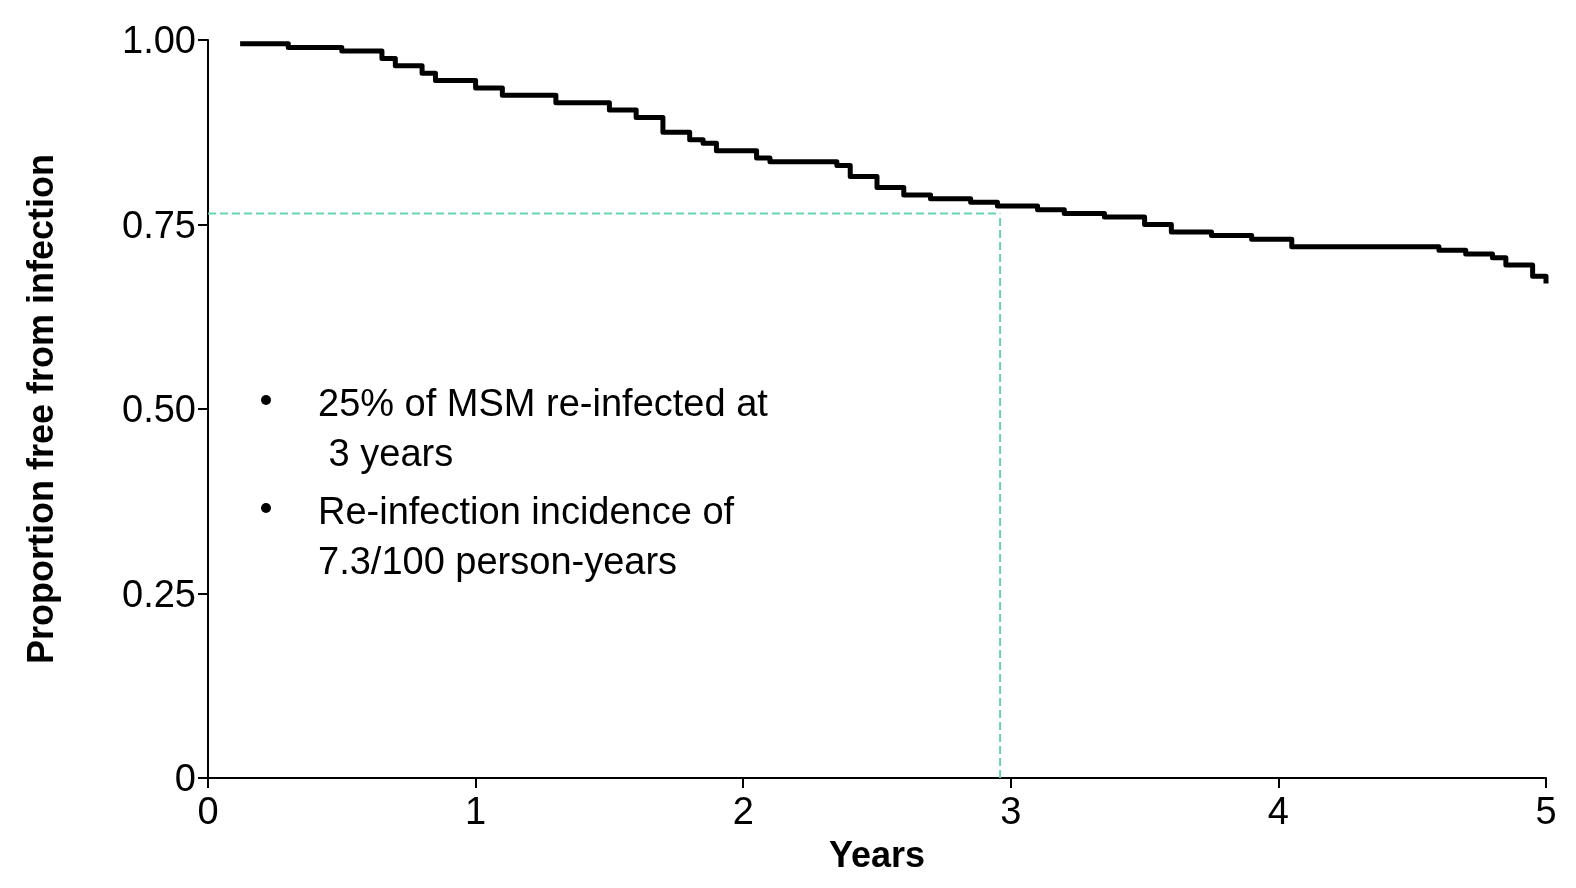  Describe the element at coordinates (1011, 811) in the screenshot. I see `x-tick-label: 3` at that location.